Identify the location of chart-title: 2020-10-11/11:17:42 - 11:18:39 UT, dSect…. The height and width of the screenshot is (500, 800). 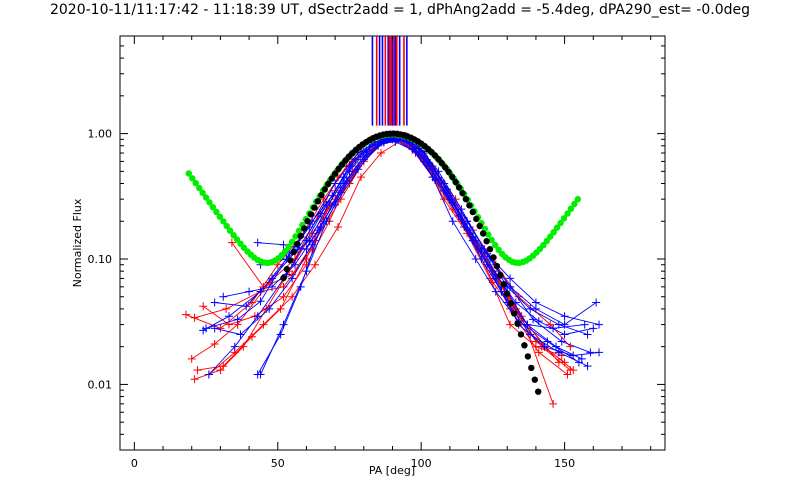
(399, 10).